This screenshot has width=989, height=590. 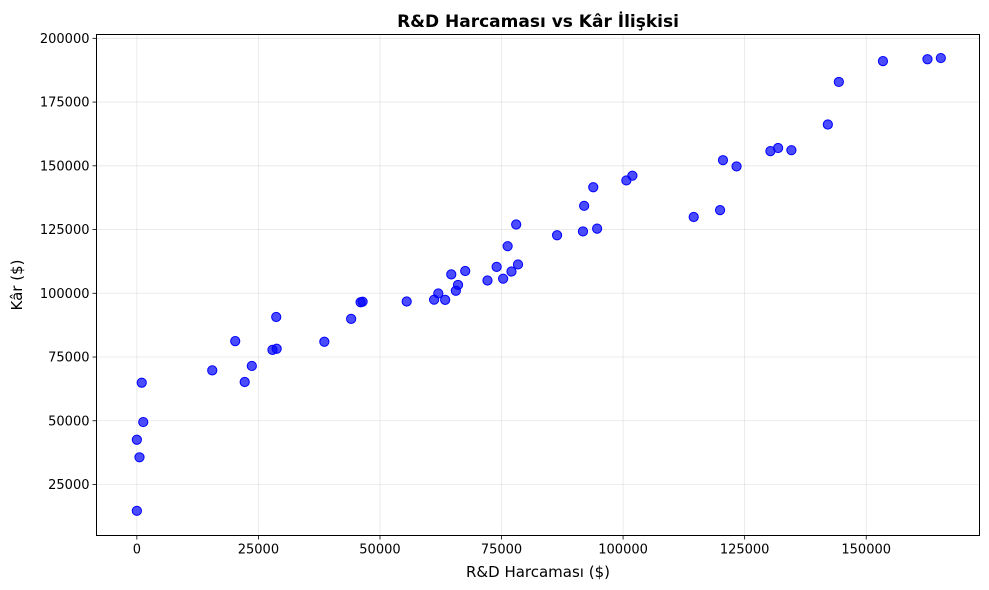 I want to click on x-tick-label: 125000, so click(x=745, y=550).